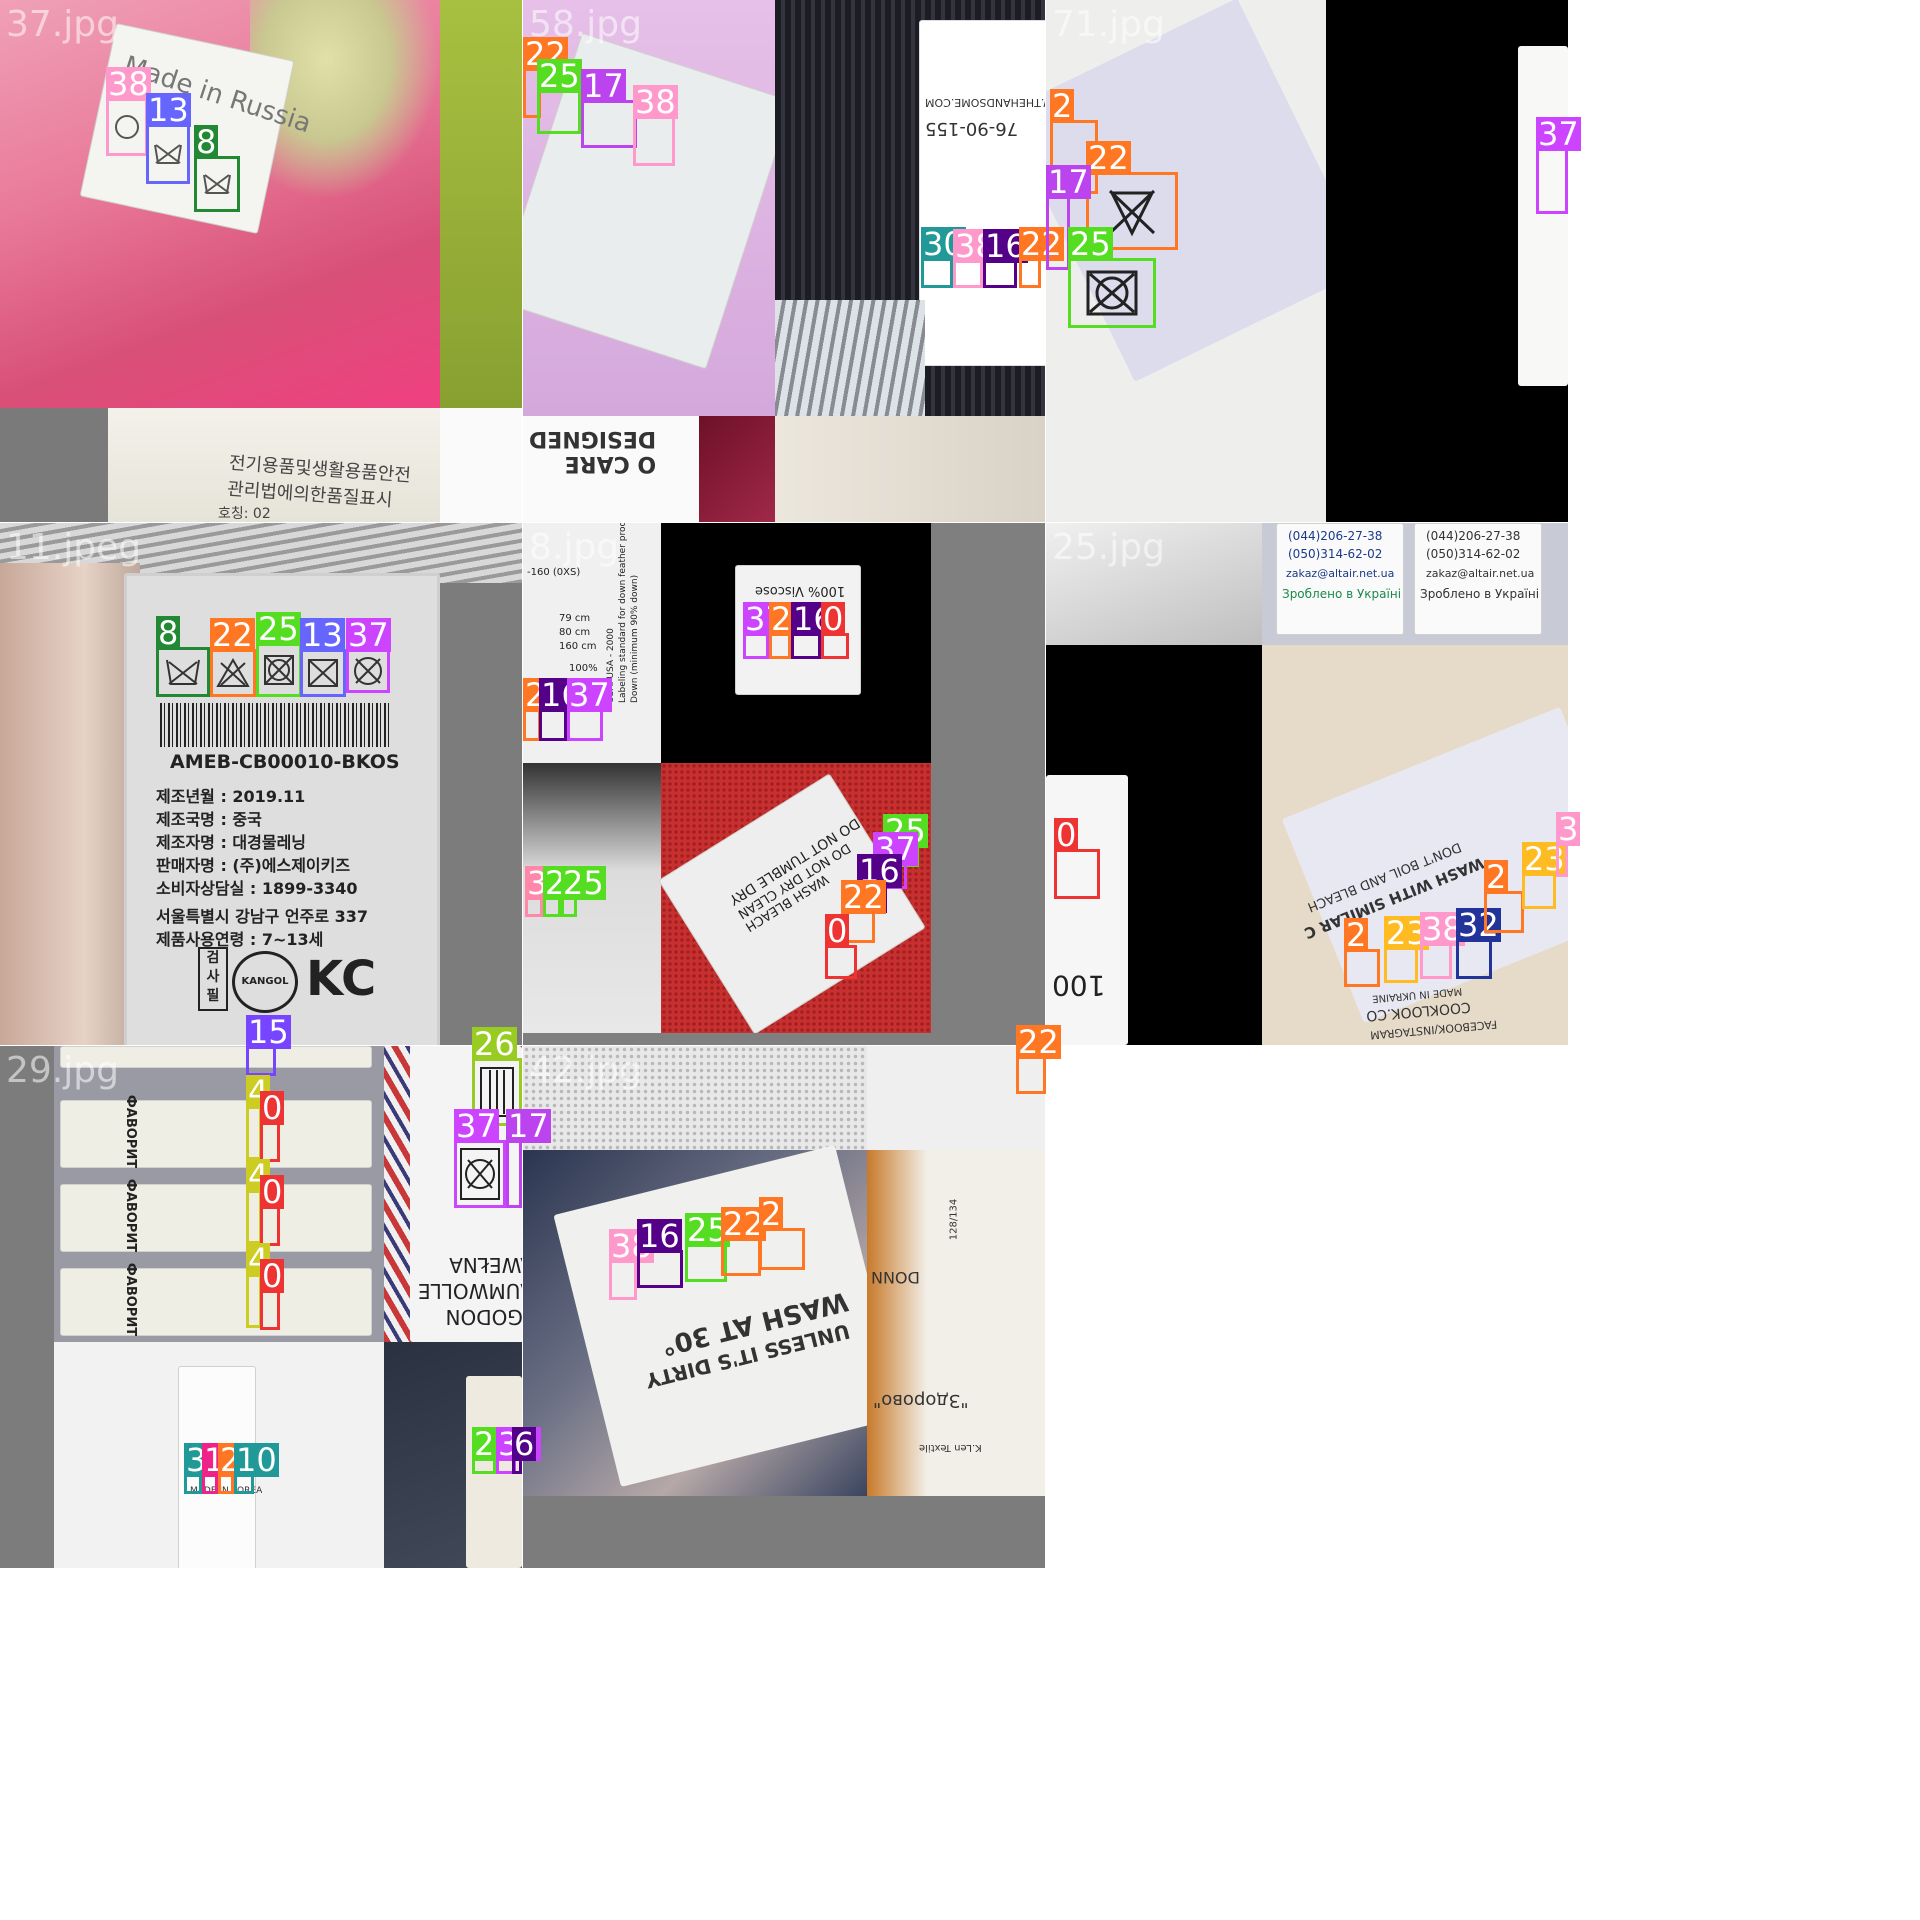  What do you see at coordinates (268, 1045) in the screenshot?
I see `detection-box: 15` at bounding box center [268, 1045].